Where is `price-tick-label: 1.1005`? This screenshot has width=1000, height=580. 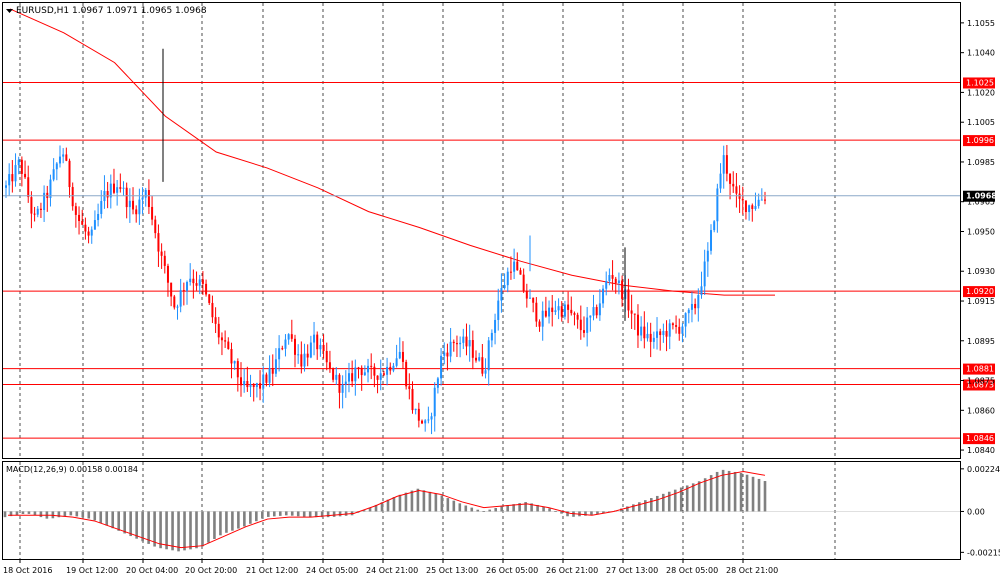 price-tick-label: 1.1005 is located at coordinates (981, 122).